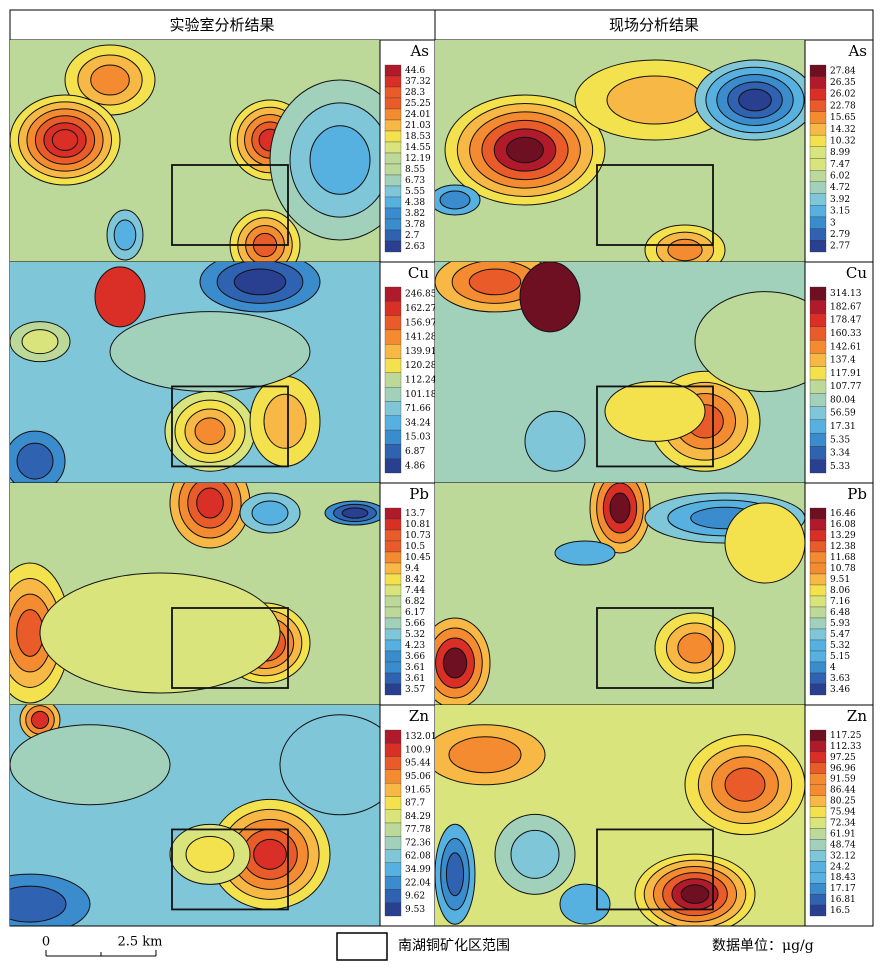 Image resolution: width=883 pixels, height=979 pixels. Describe the element at coordinates (843, 558) in the screenshot. I see `legend-label: 11.68` at that location.